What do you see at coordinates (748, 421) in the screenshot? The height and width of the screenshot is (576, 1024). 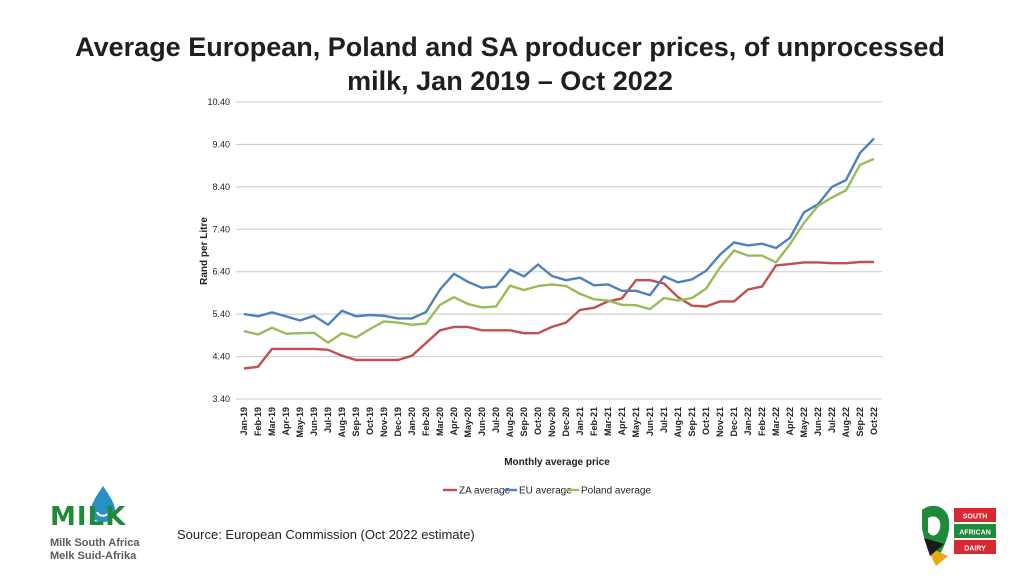 I see `x-tick-label: Jan-22` at bounding box center [748, 421].